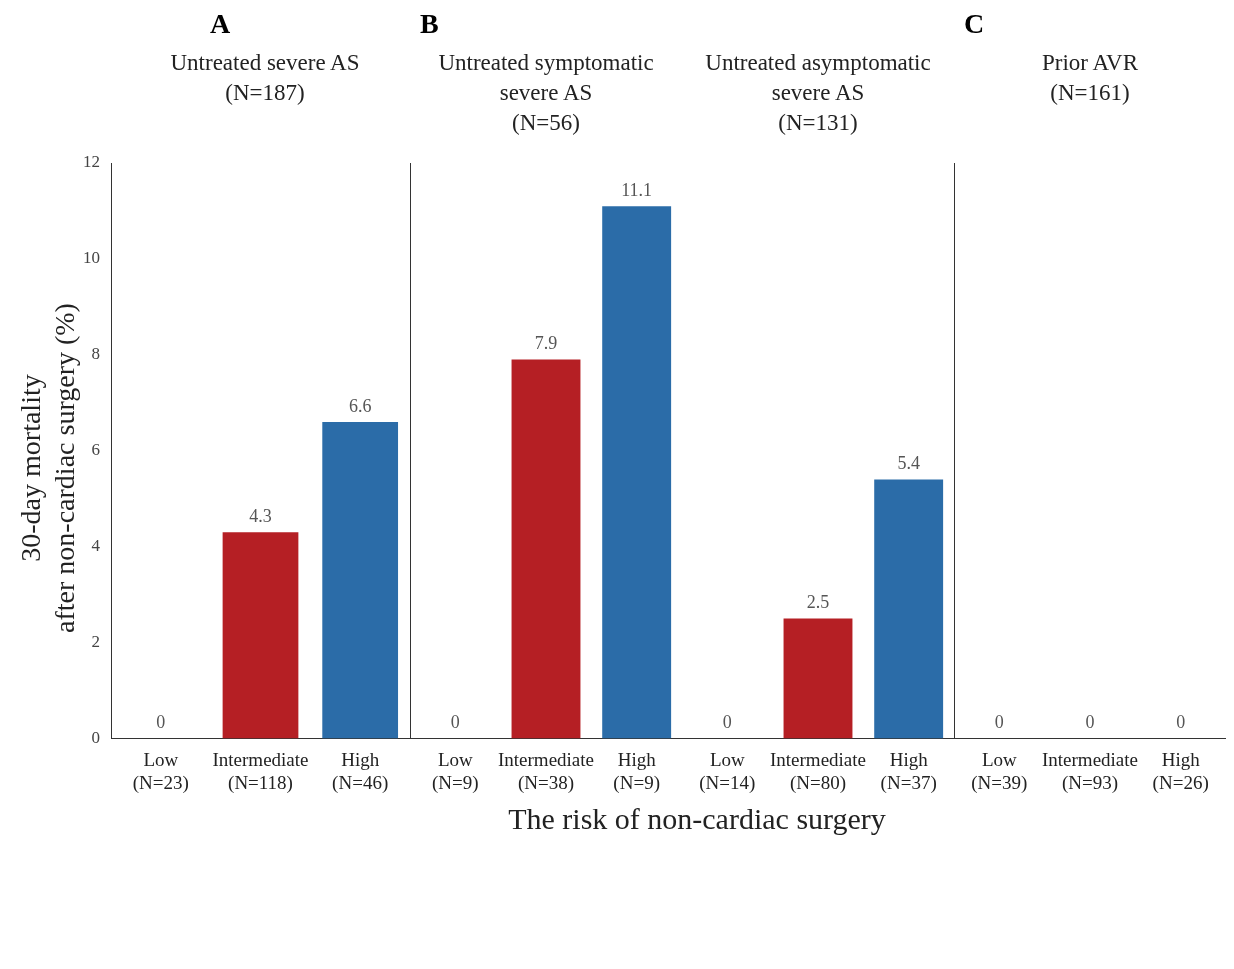  I want to click on chart-title: Prior AVR (N=161), so click(1090, 78).